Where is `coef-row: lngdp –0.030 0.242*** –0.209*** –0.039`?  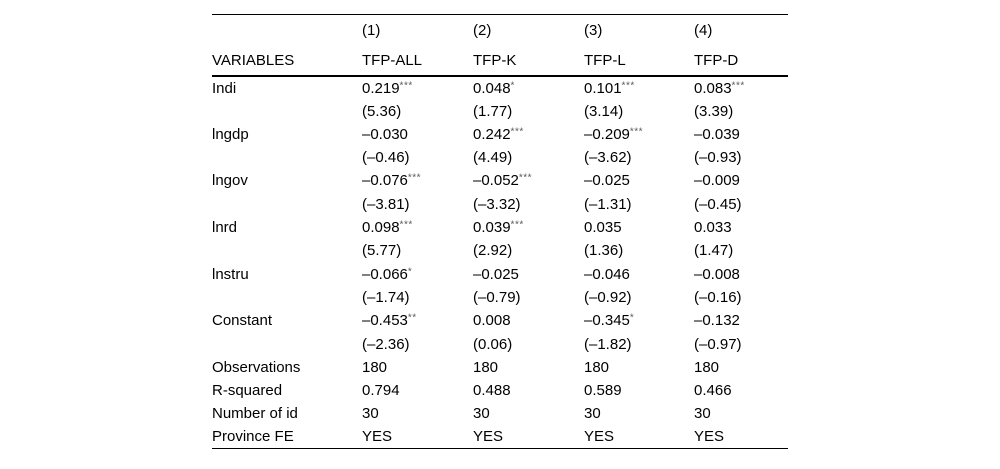
coef-row: lngdp –0.030 0.242*** –0.209*** –0.039 is located at coordinates (500, 134).